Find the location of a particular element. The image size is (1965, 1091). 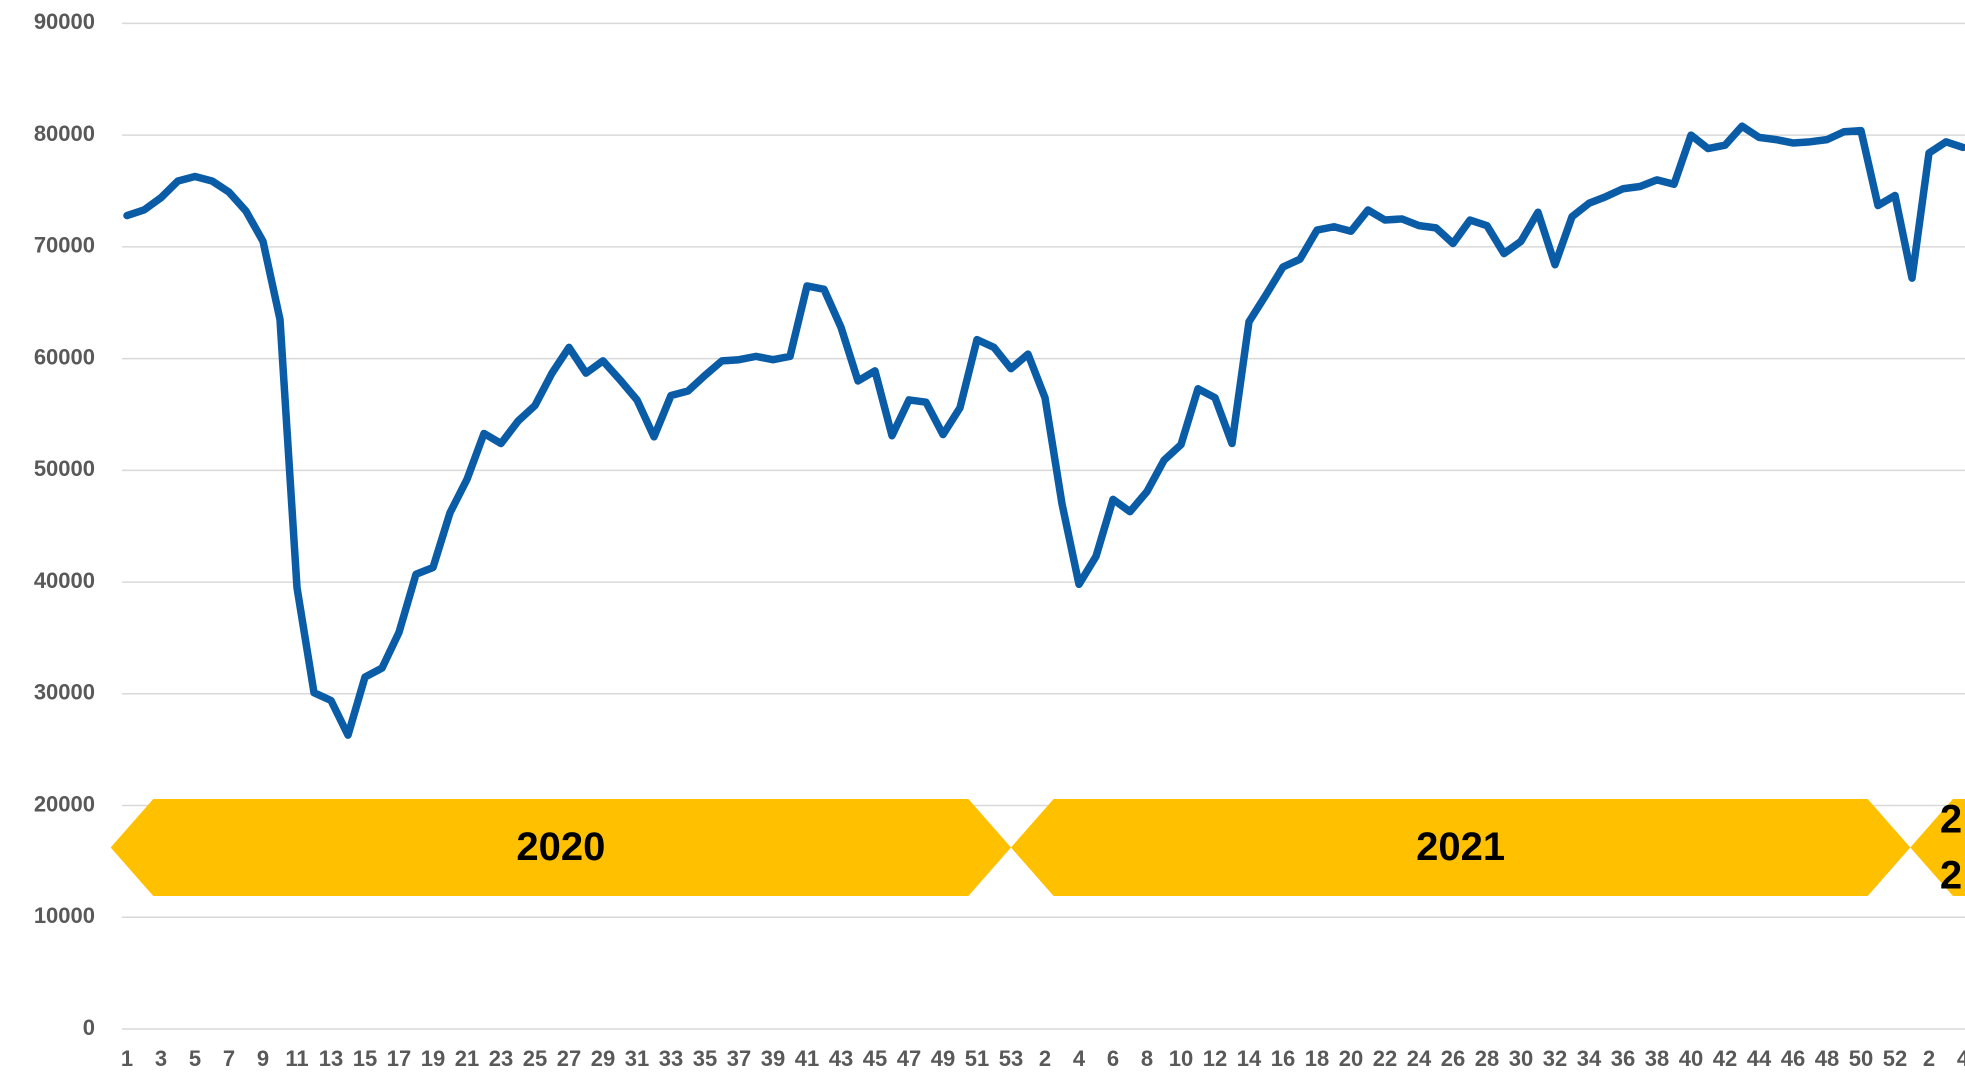

x-tick-label: 16 is located at coordinates (1283, 1058).